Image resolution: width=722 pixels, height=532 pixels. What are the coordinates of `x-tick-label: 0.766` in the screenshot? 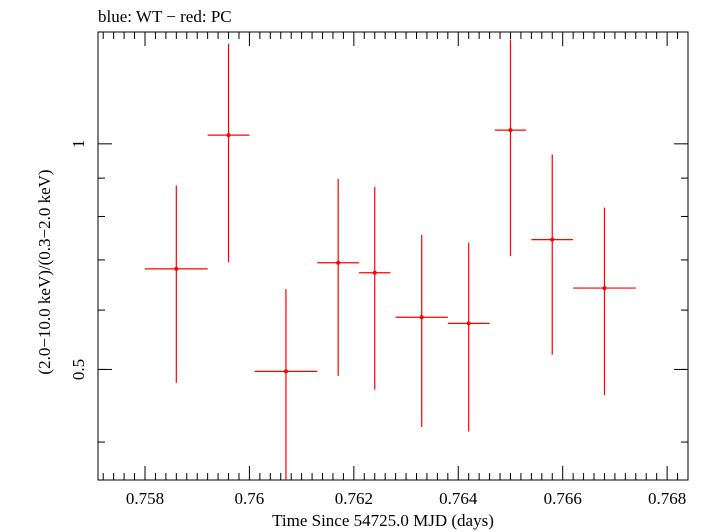 It's located at (563, 498).